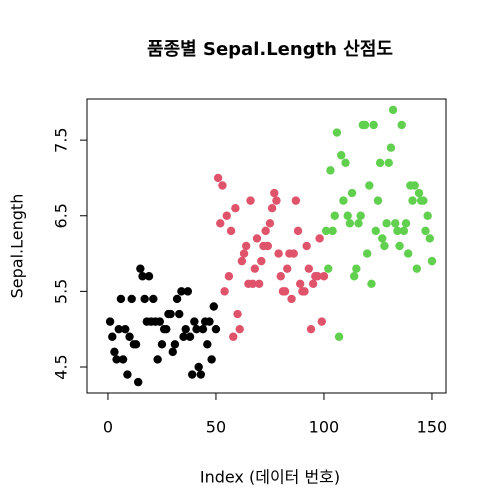 This screenshot has height=498, width=489. What do you see at coordinates (61, 215) in the screenshot?
I see `y-tick-label: 6.5` at bounding box center [61, 215].